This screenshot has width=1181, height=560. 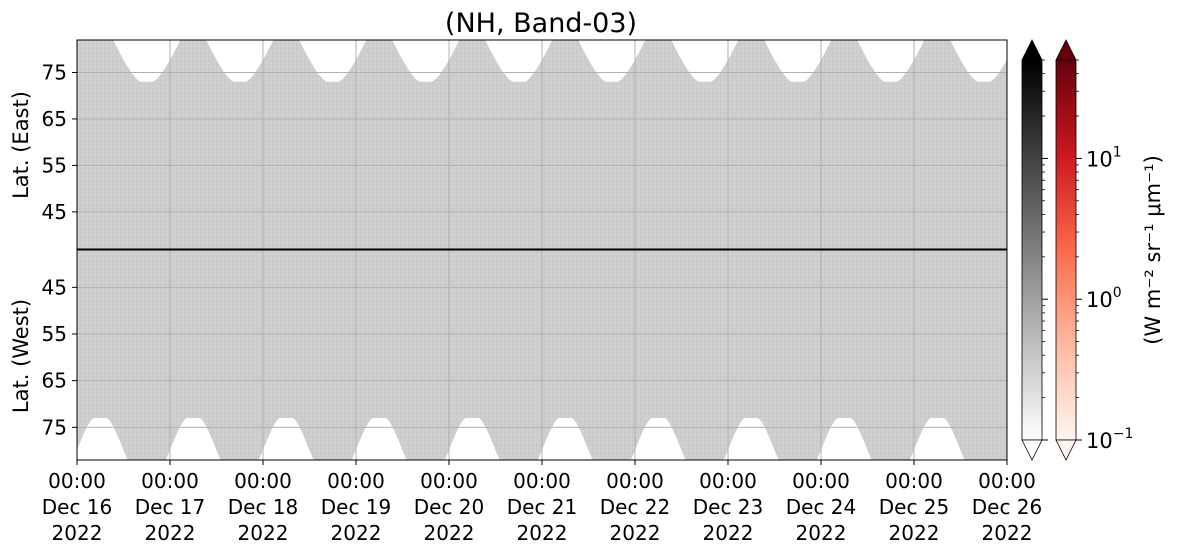 I want to click on west-gaps, so click(x=521, y=439).